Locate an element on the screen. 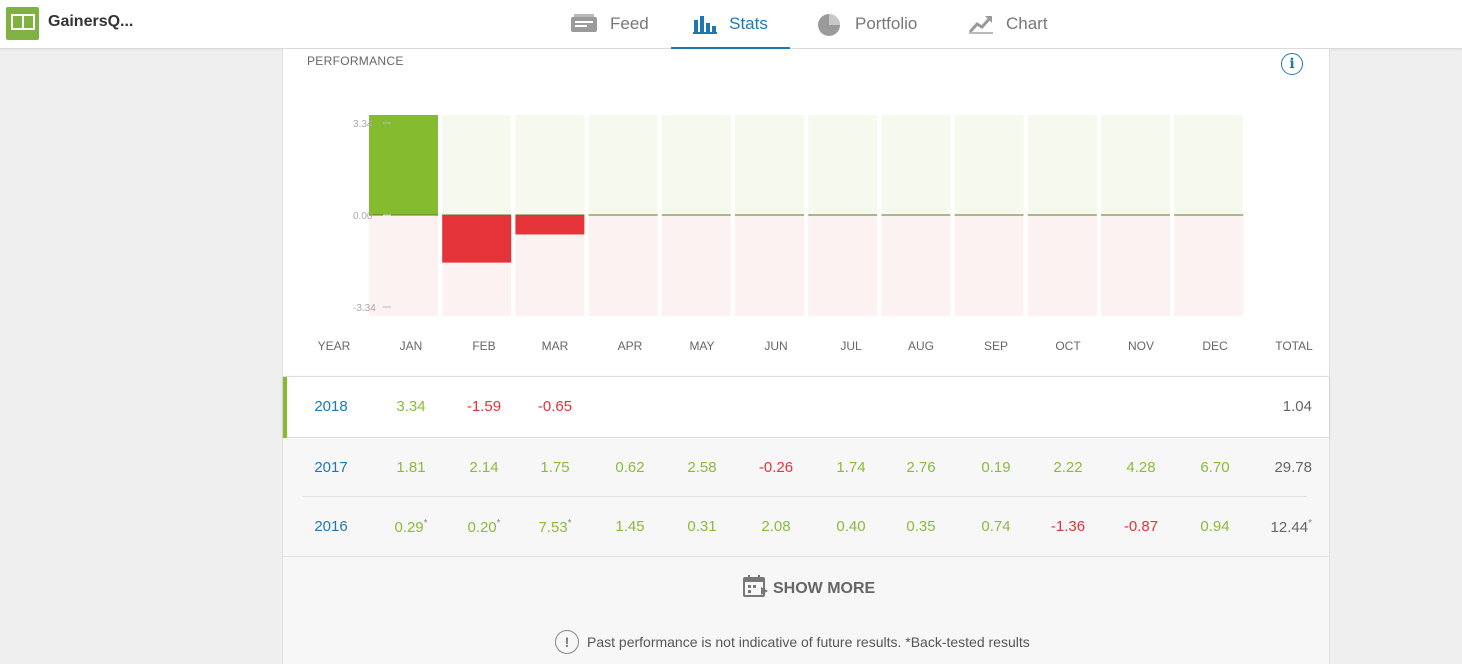  performance-title: PERFORMANCE is located at coordinates (355, 61).